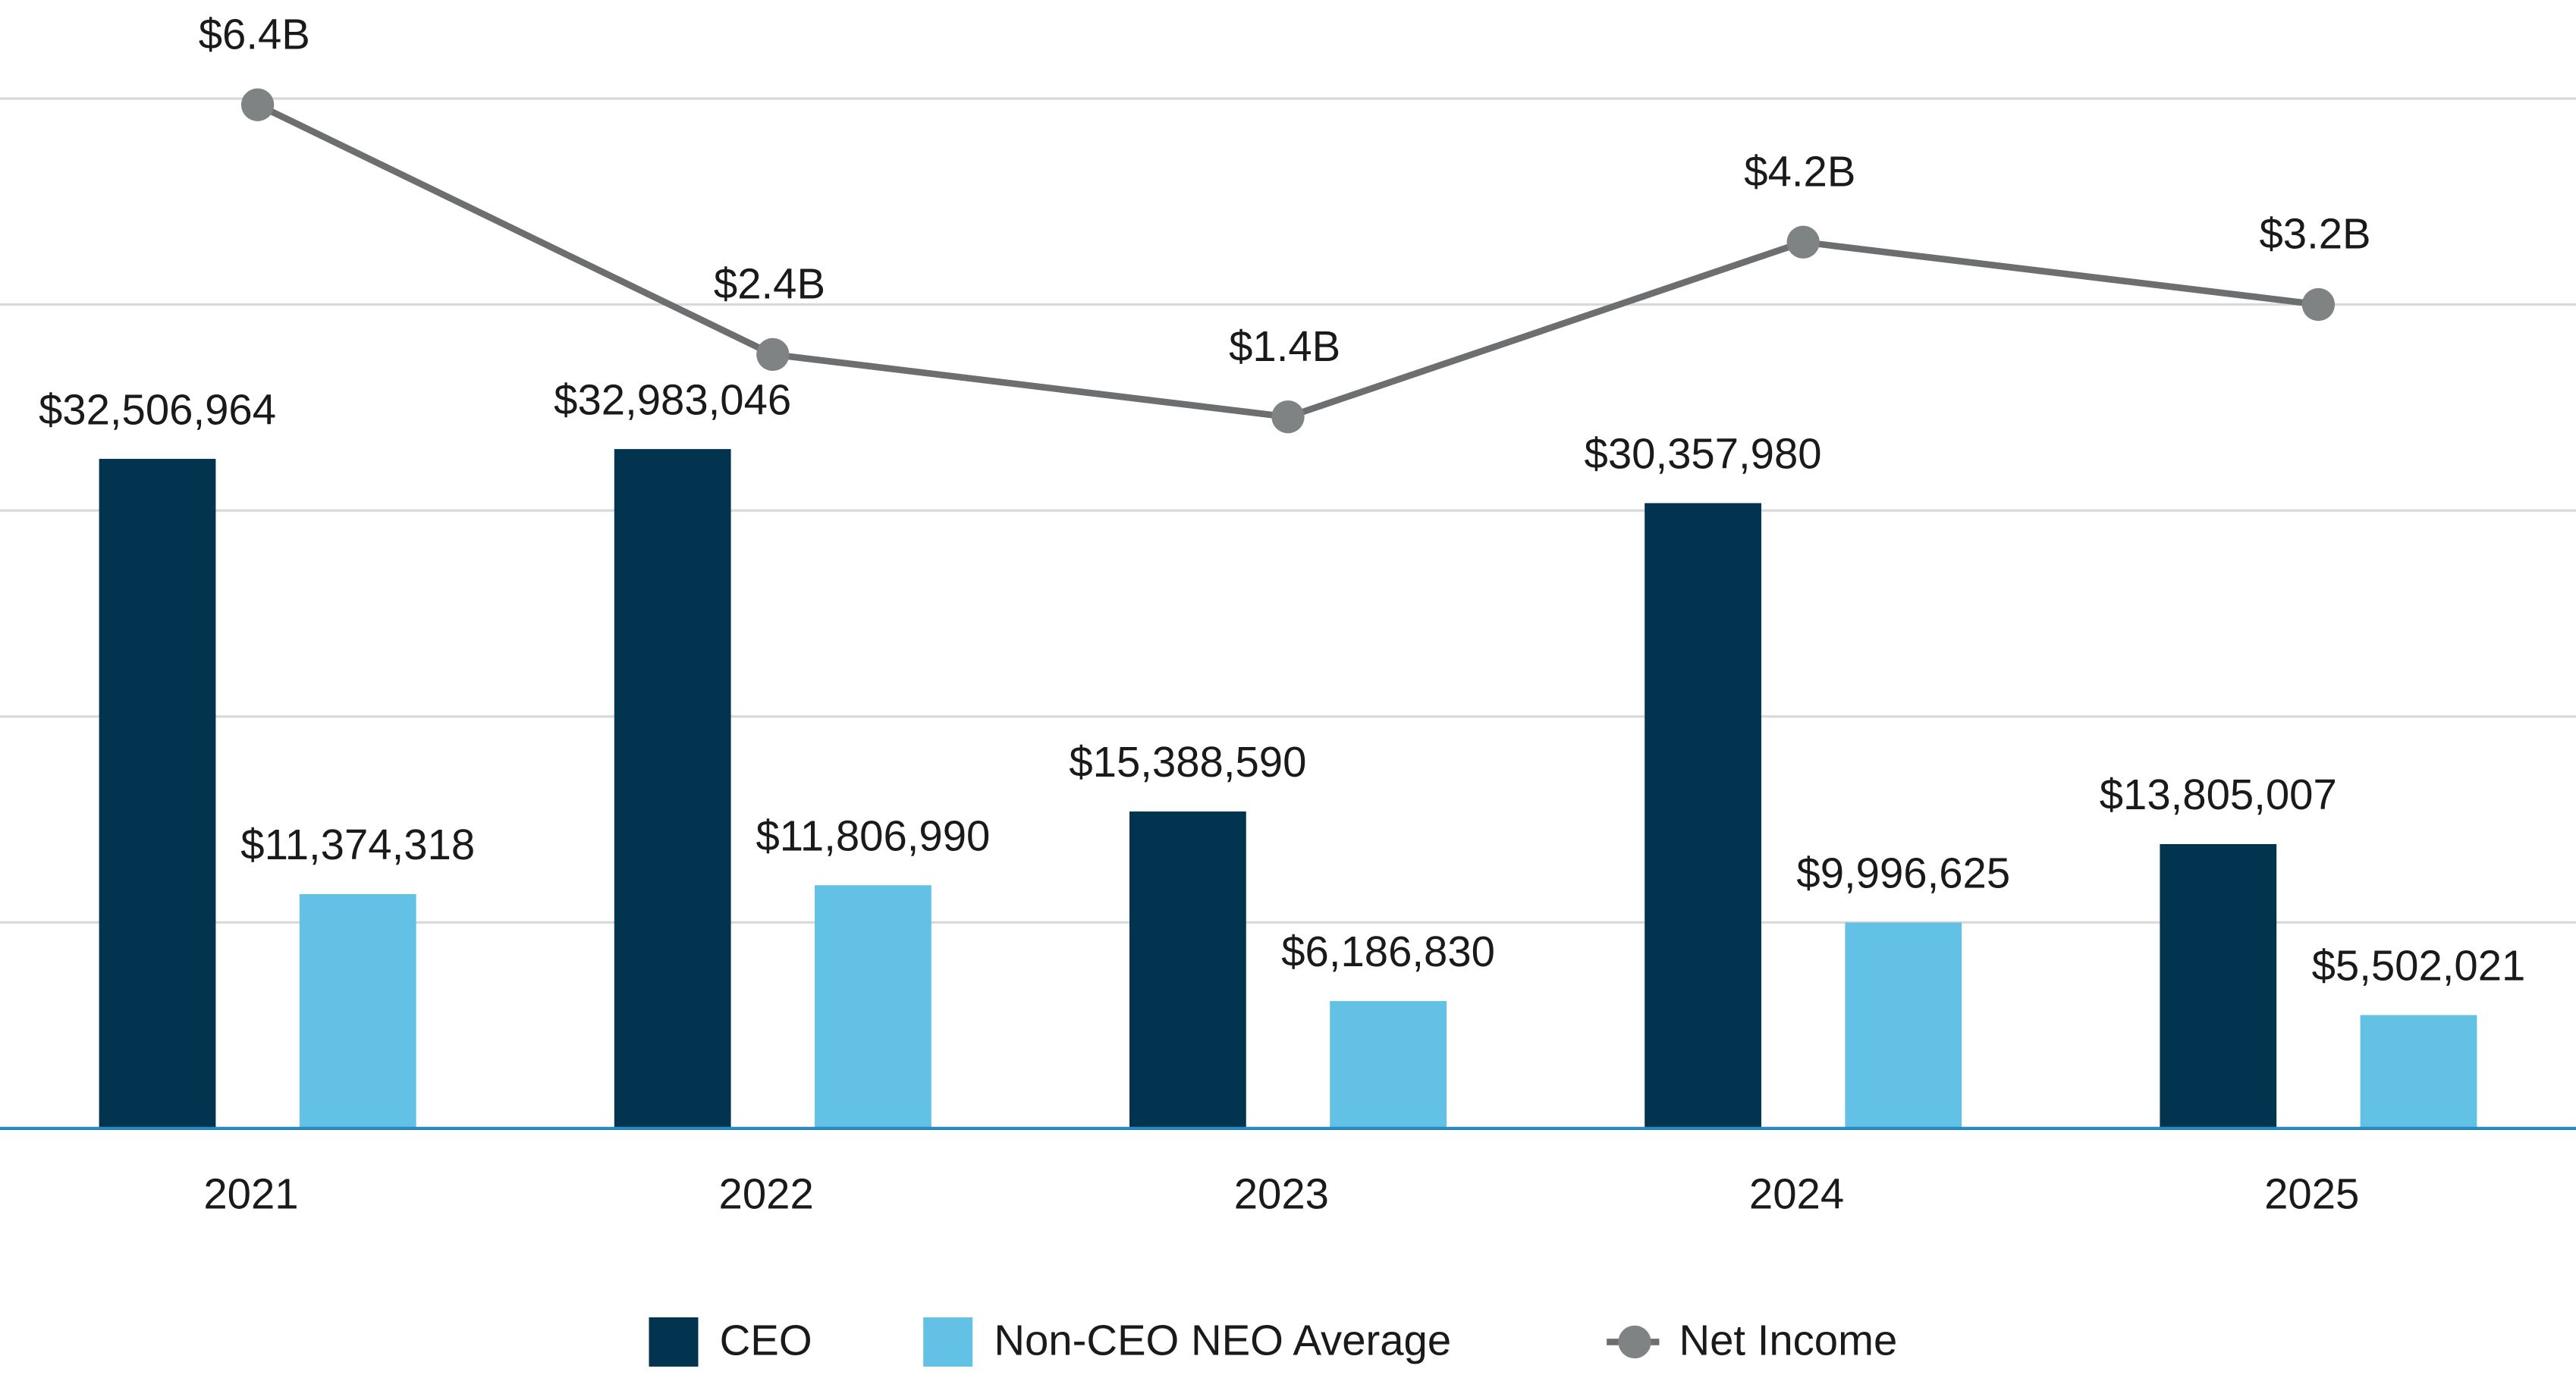  I want to click on data-label: $2.4B, so click(769, 283).